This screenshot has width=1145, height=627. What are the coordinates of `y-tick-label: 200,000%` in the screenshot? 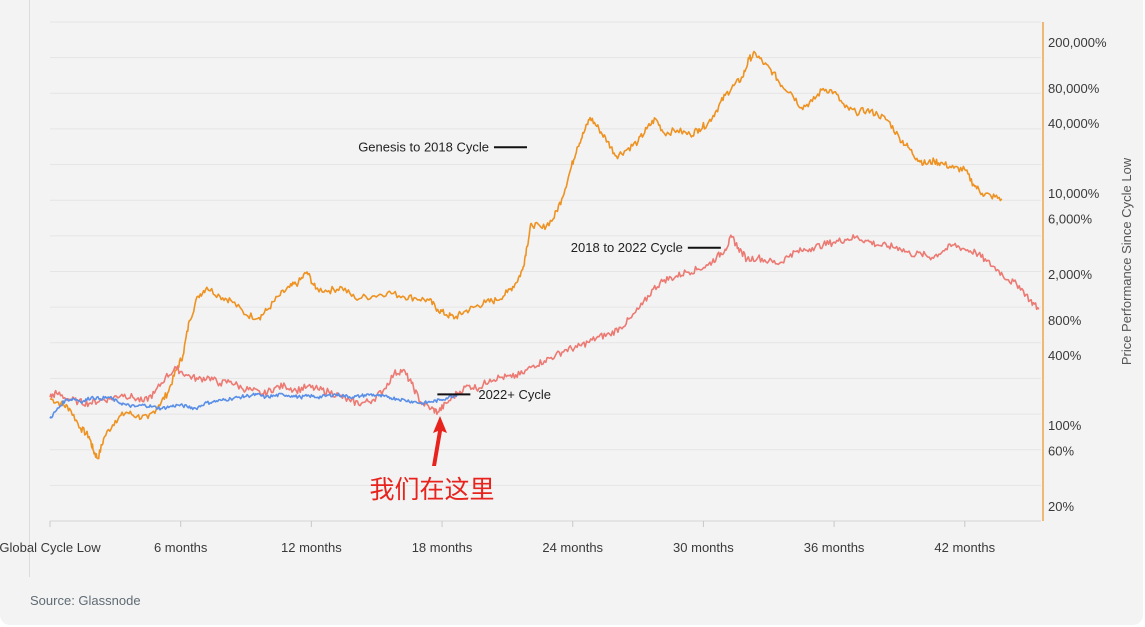 It's located at (1077, 42).